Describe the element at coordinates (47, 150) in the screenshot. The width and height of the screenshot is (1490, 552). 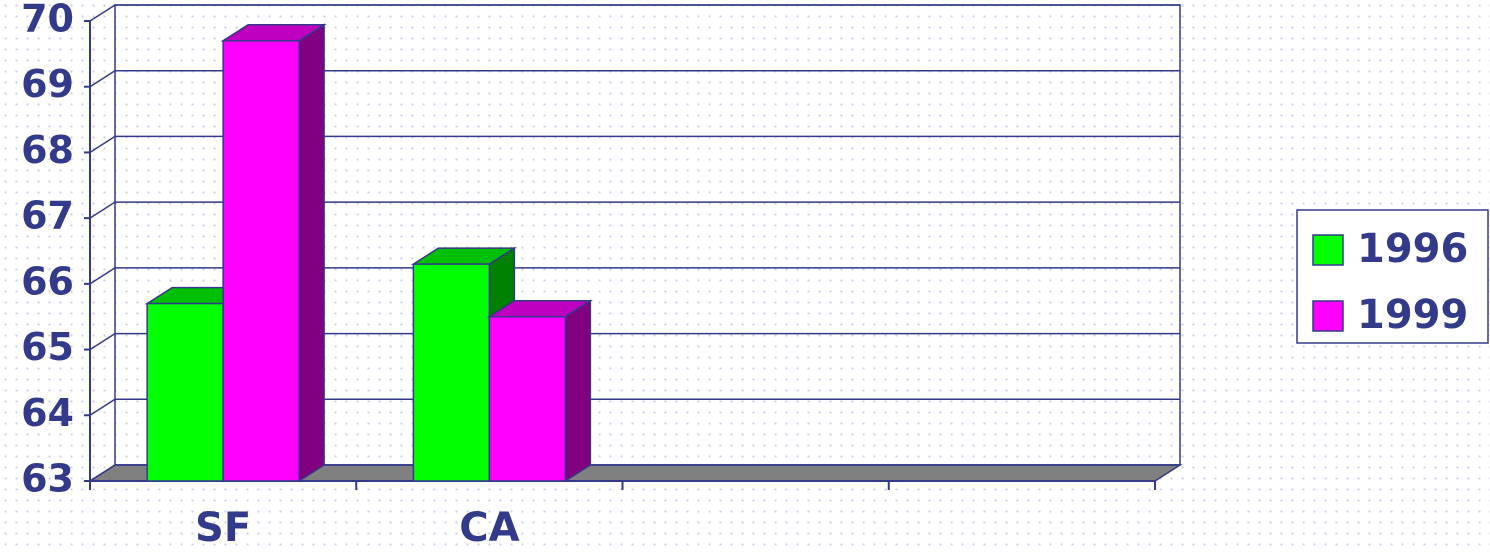
I see `y-tick-label: 68` at that location.